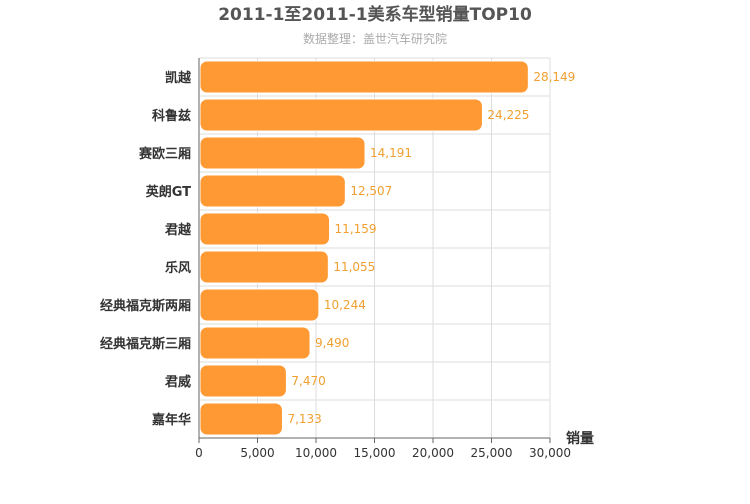  I want to click on x-tick-label: 5,000, so click(257, 453).